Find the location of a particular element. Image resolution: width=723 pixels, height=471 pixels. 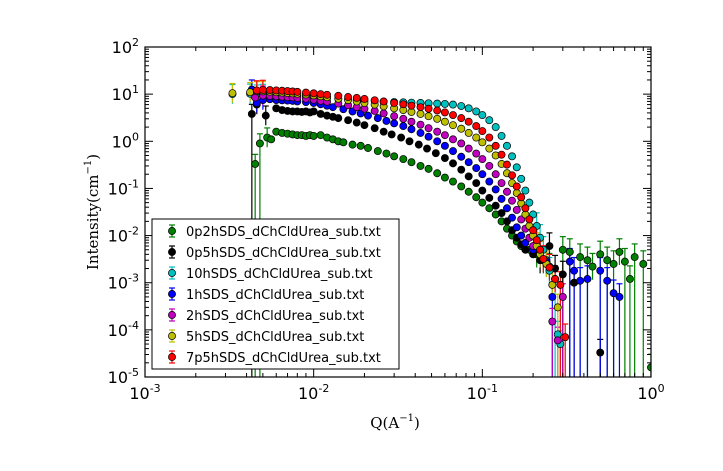

legend-entry: 7p5hSDS_dChCldUrea_sub.txt is located at coordinates (274, 358).